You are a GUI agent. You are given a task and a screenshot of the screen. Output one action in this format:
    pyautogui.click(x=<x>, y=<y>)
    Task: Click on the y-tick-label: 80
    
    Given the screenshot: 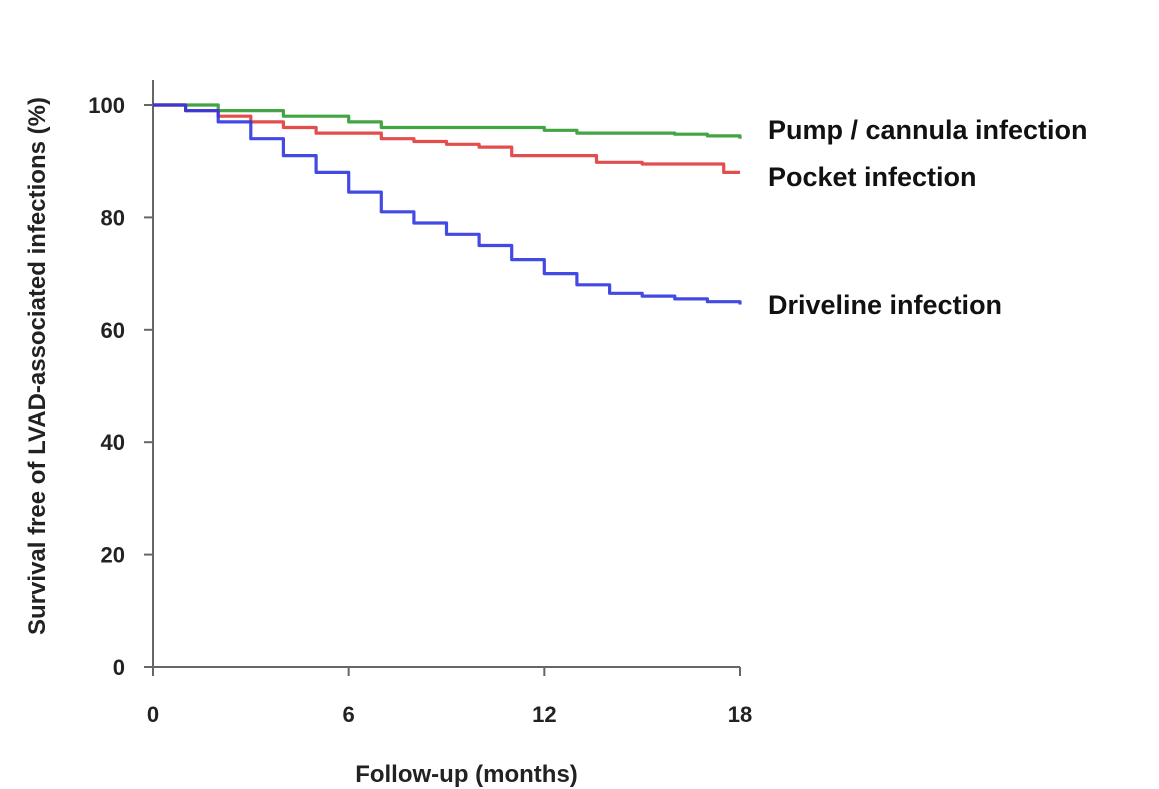 What is the action you would take?
    pyautogui.click(x=113, y=217)
    